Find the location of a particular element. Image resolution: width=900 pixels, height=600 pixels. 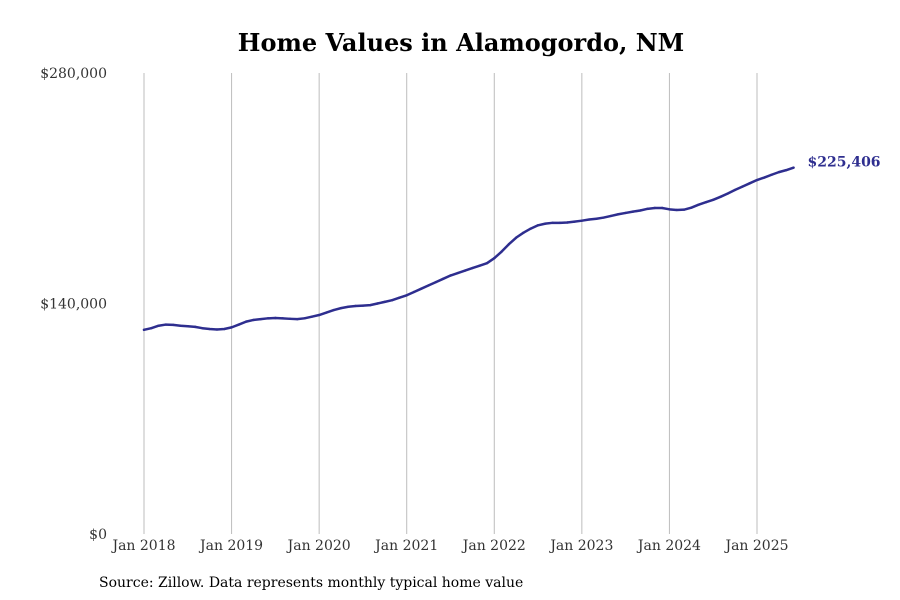

x-tick-label-0: Jan 2018 is located at coordinates (142, 546).